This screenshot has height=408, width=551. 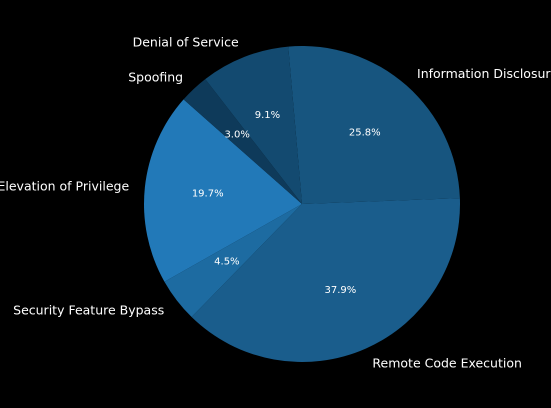 I want to click on pie-slice-security-feature-bypass, so click(x=233, y=261).